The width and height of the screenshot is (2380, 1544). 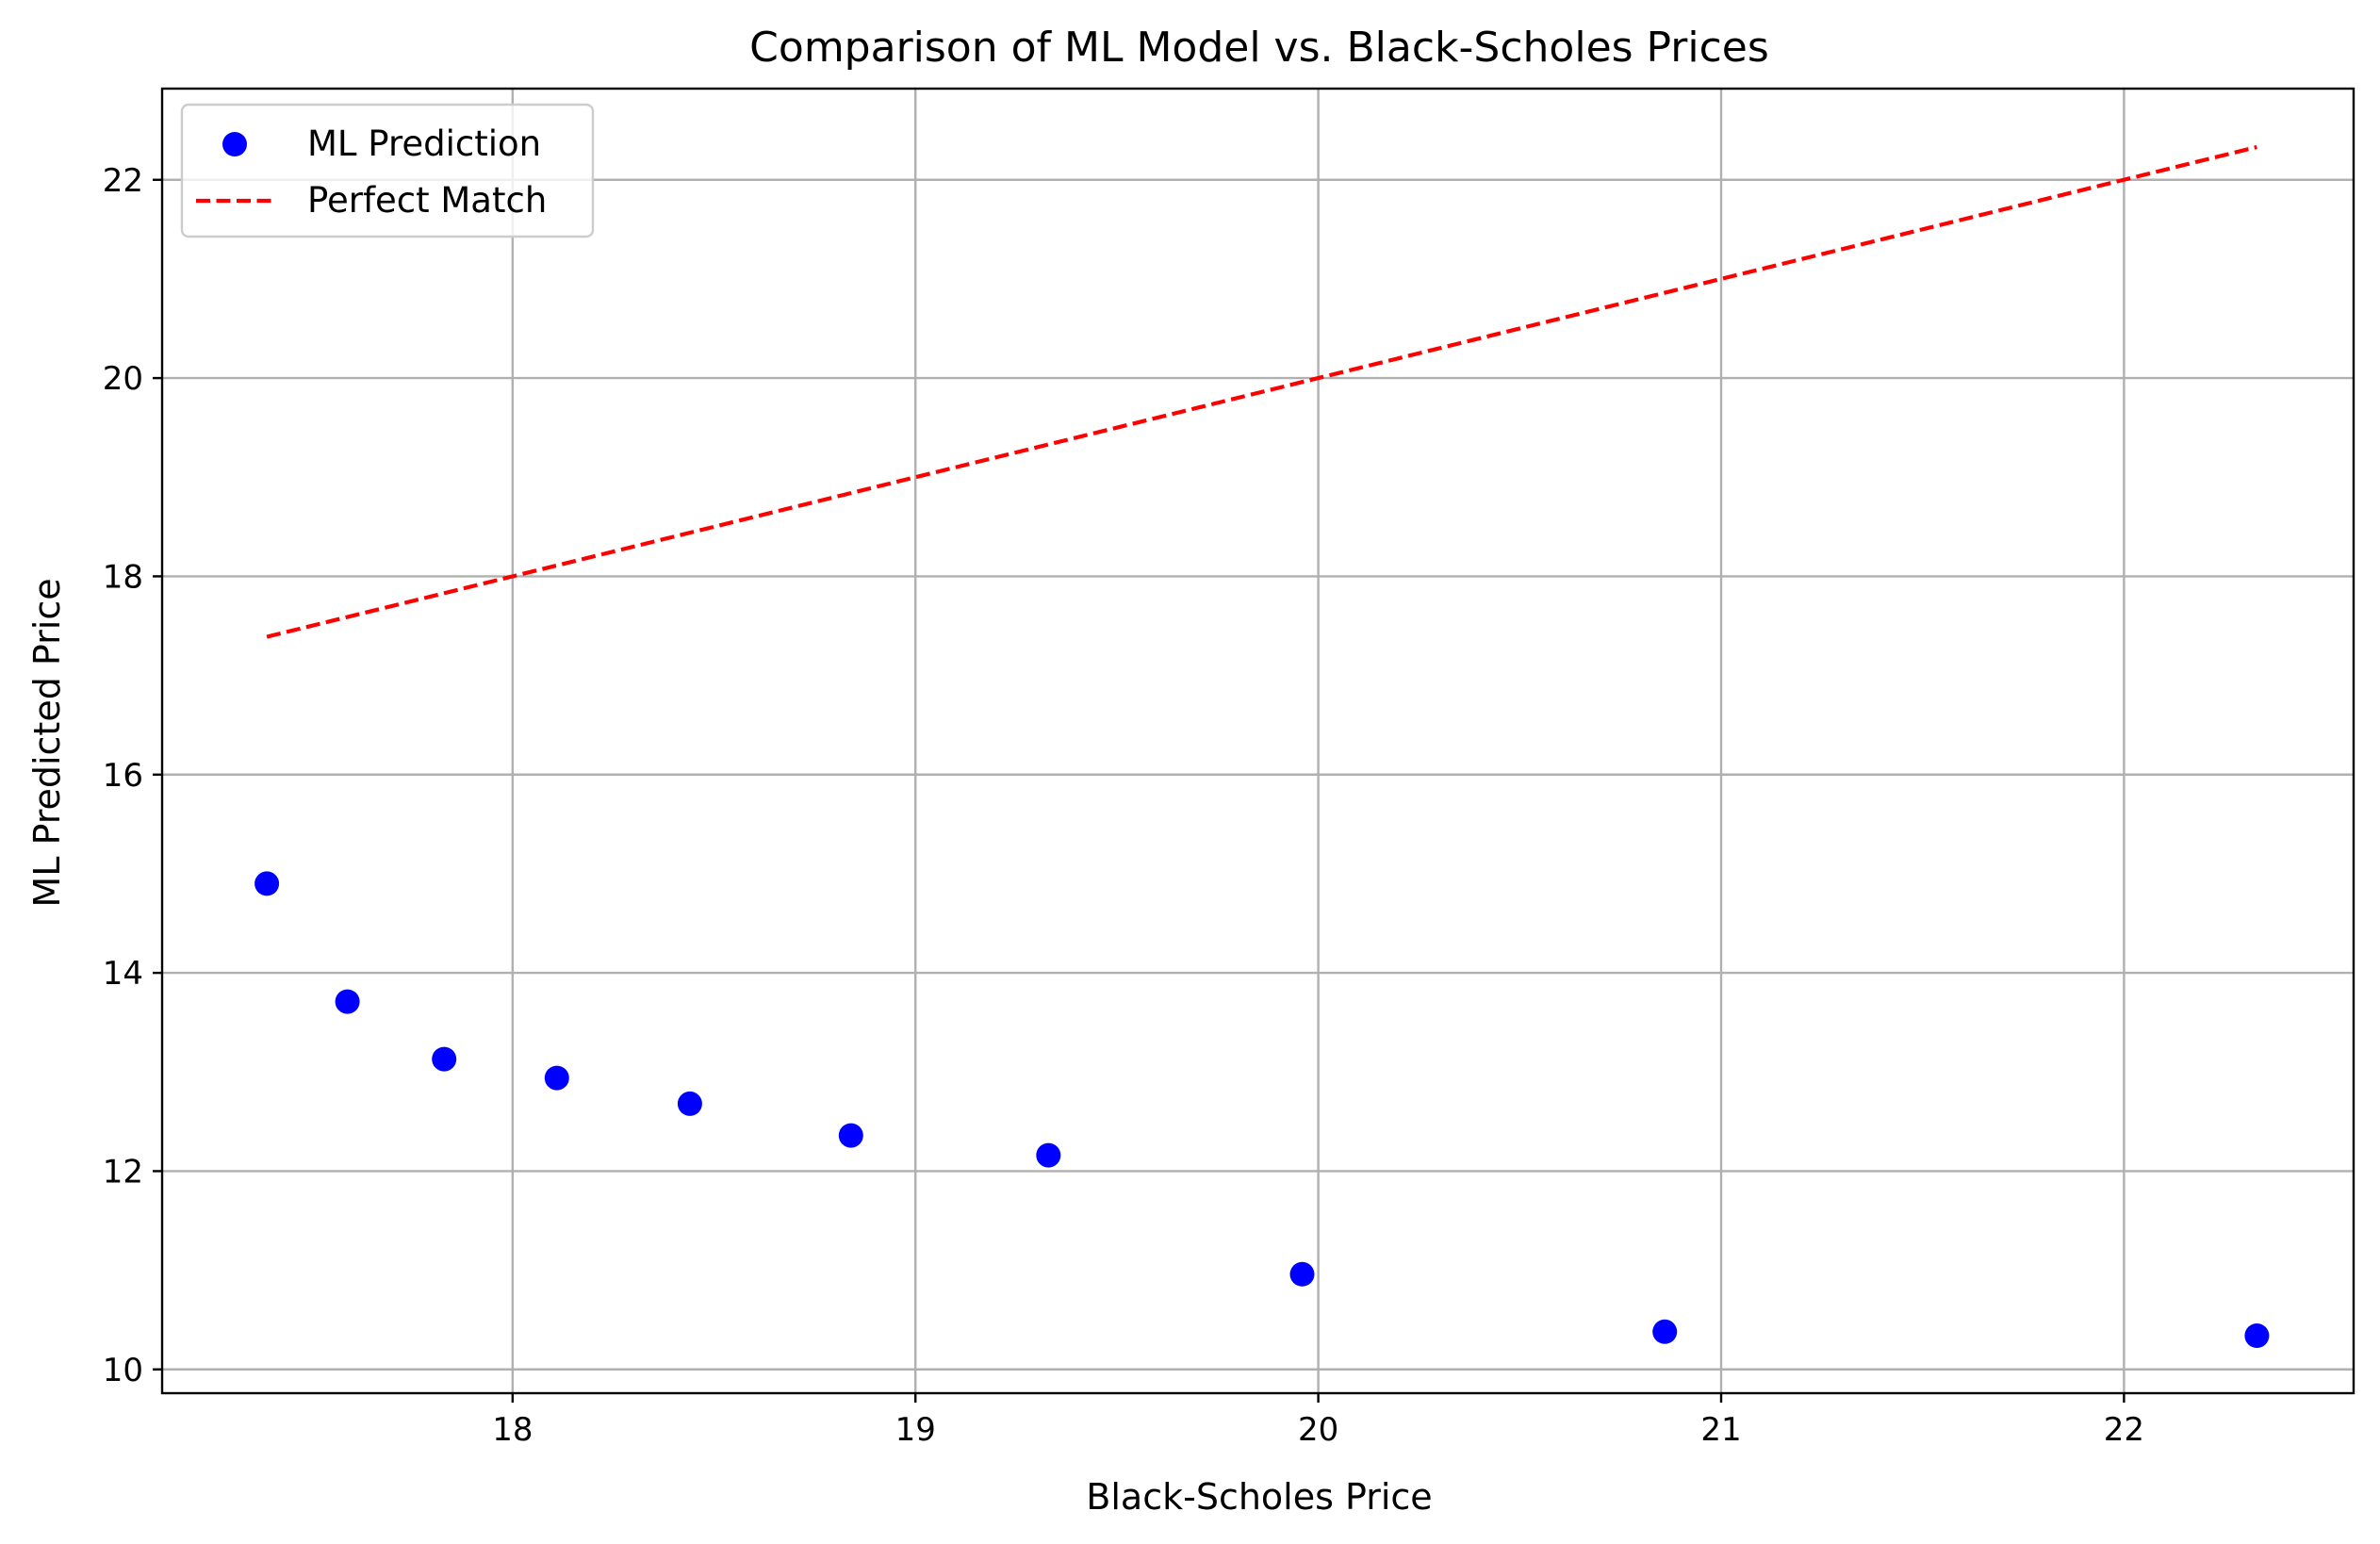 I want to click on legend: ML Prediction Perfect Match, so click(x=387, y=170).